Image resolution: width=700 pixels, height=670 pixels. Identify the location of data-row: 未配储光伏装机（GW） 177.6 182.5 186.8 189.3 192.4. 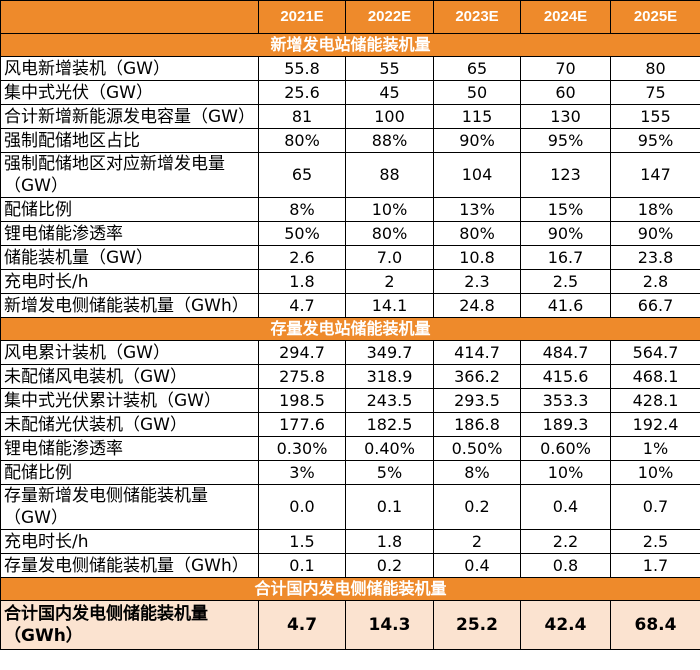
(350, 424).